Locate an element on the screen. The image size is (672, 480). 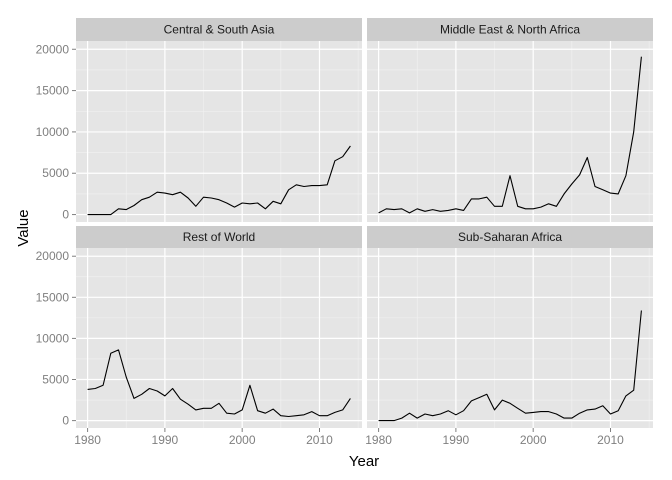
facet-title: Central & South Asia is located at coordinates (219, 30).